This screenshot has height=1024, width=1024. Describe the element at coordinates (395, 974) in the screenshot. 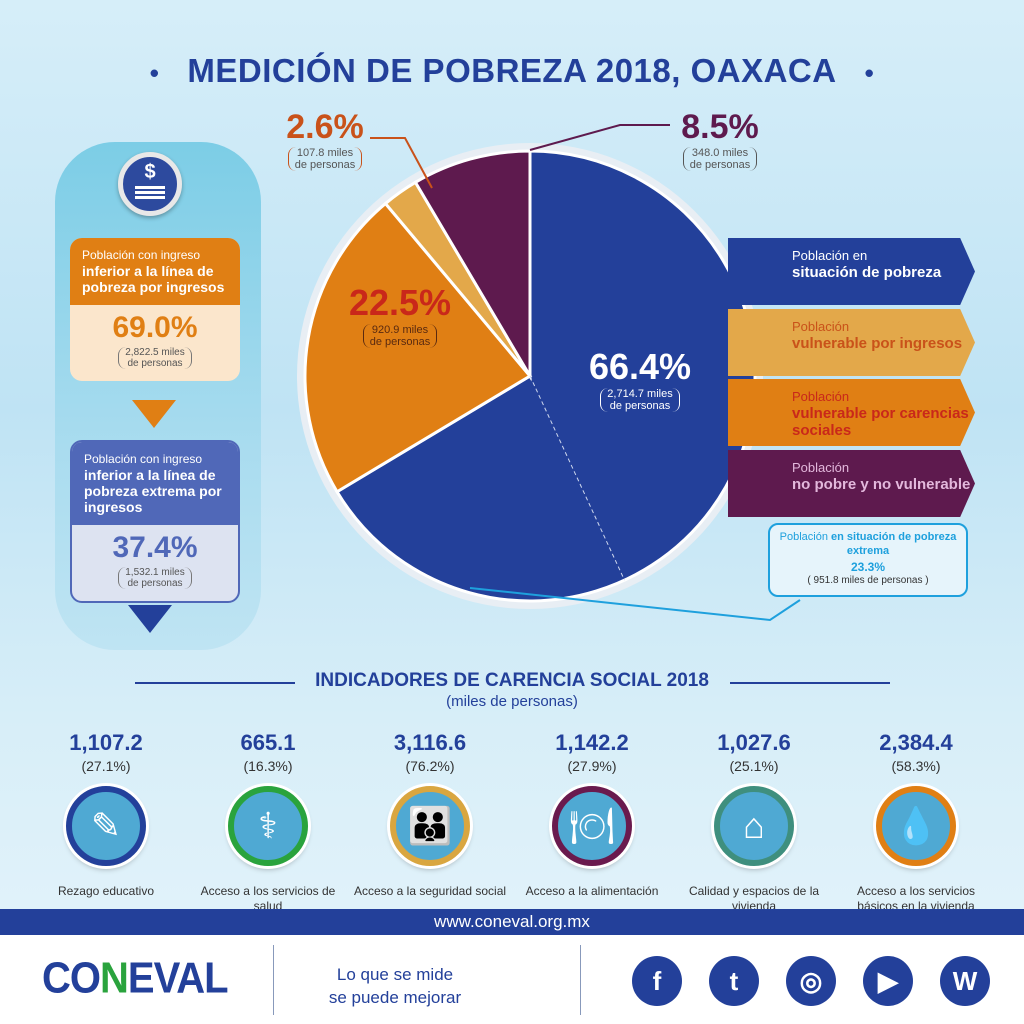

I see `slogan-line: Lo que se mide` at that location.